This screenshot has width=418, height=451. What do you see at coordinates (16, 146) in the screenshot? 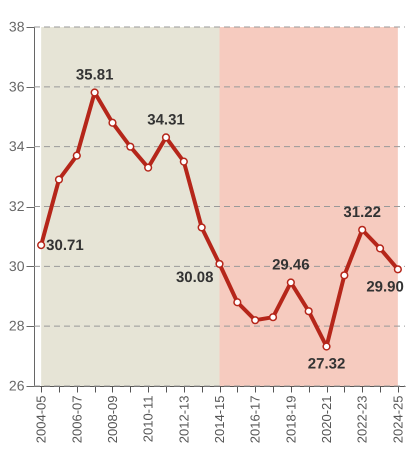
I see `y-tick-label: 34` at bounding box center [16, 146].